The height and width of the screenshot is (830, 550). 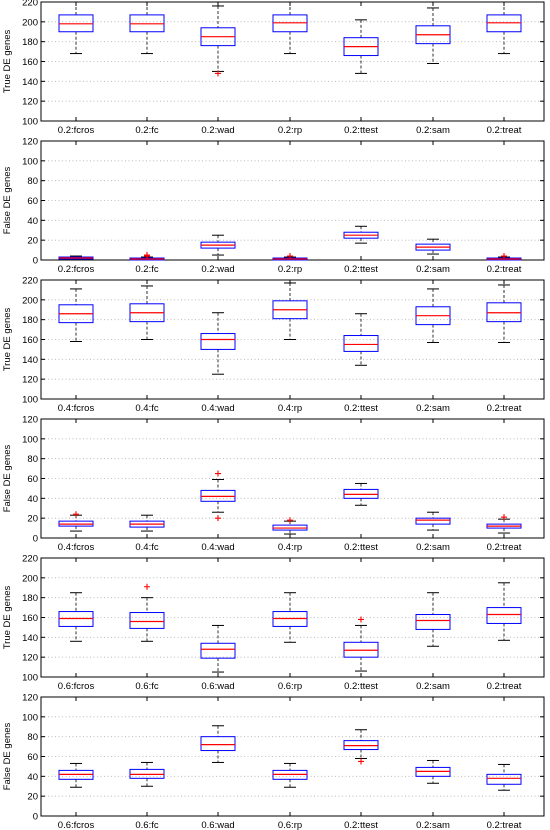 I want to click on x-tick-label: 0.2:wad, so click(x=217, y=269).